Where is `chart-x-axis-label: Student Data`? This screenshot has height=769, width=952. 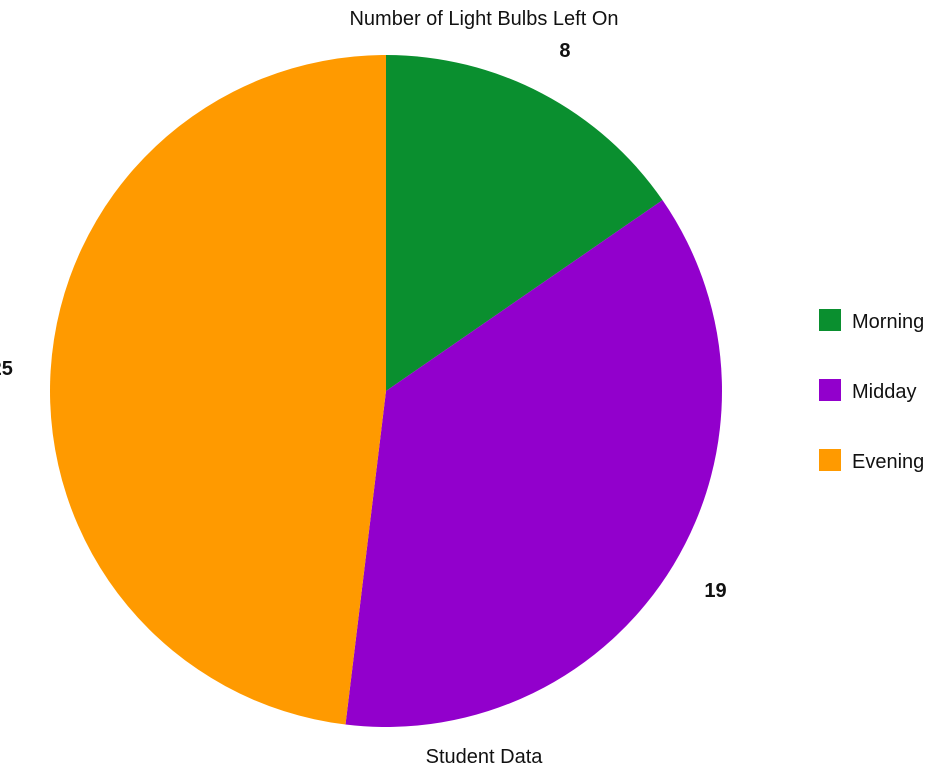 chart-x-axis-label: Student Data is located at coordinates (485, 757).